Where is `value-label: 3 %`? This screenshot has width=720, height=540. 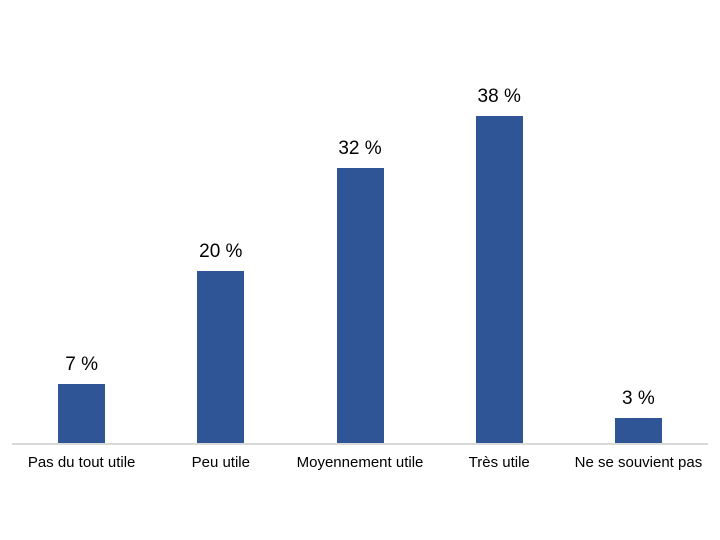
value-label: 3 % is located at coordinates (638, 398).